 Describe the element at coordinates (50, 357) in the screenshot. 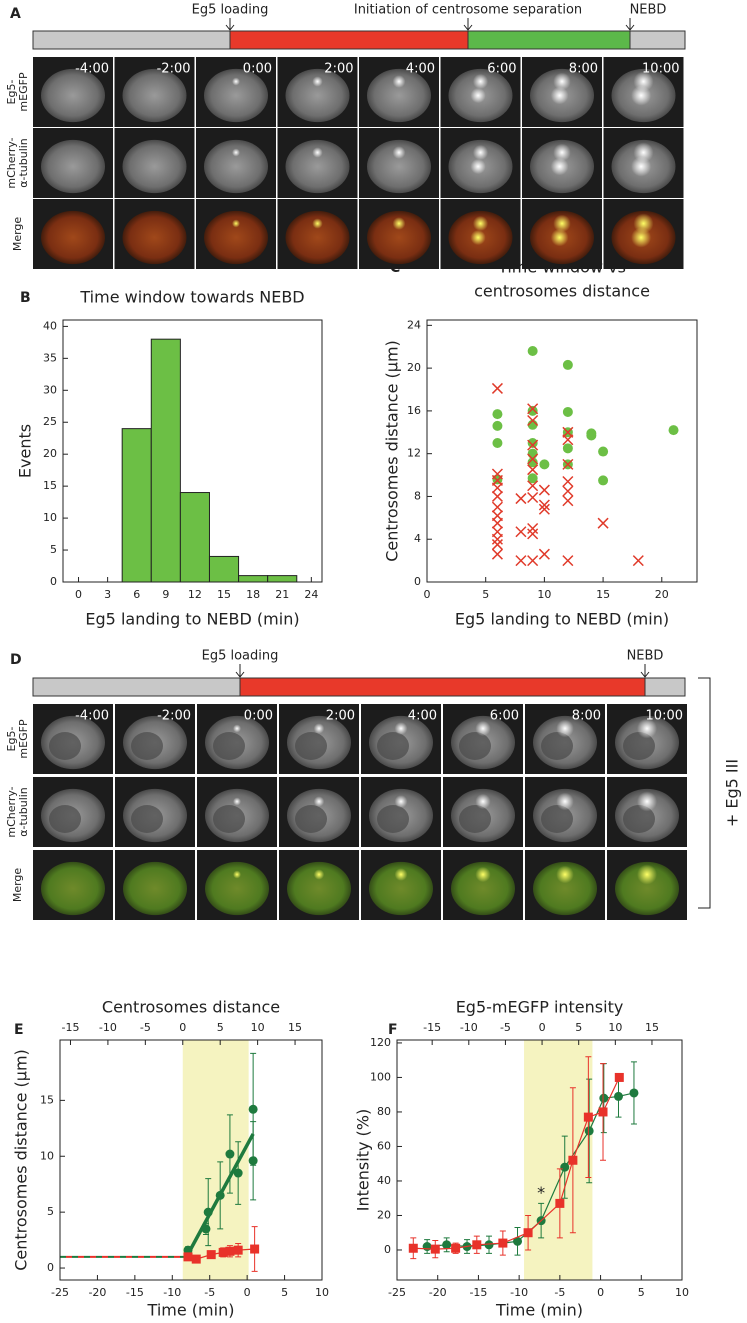

I see `y-tick-label: 35` at that location.